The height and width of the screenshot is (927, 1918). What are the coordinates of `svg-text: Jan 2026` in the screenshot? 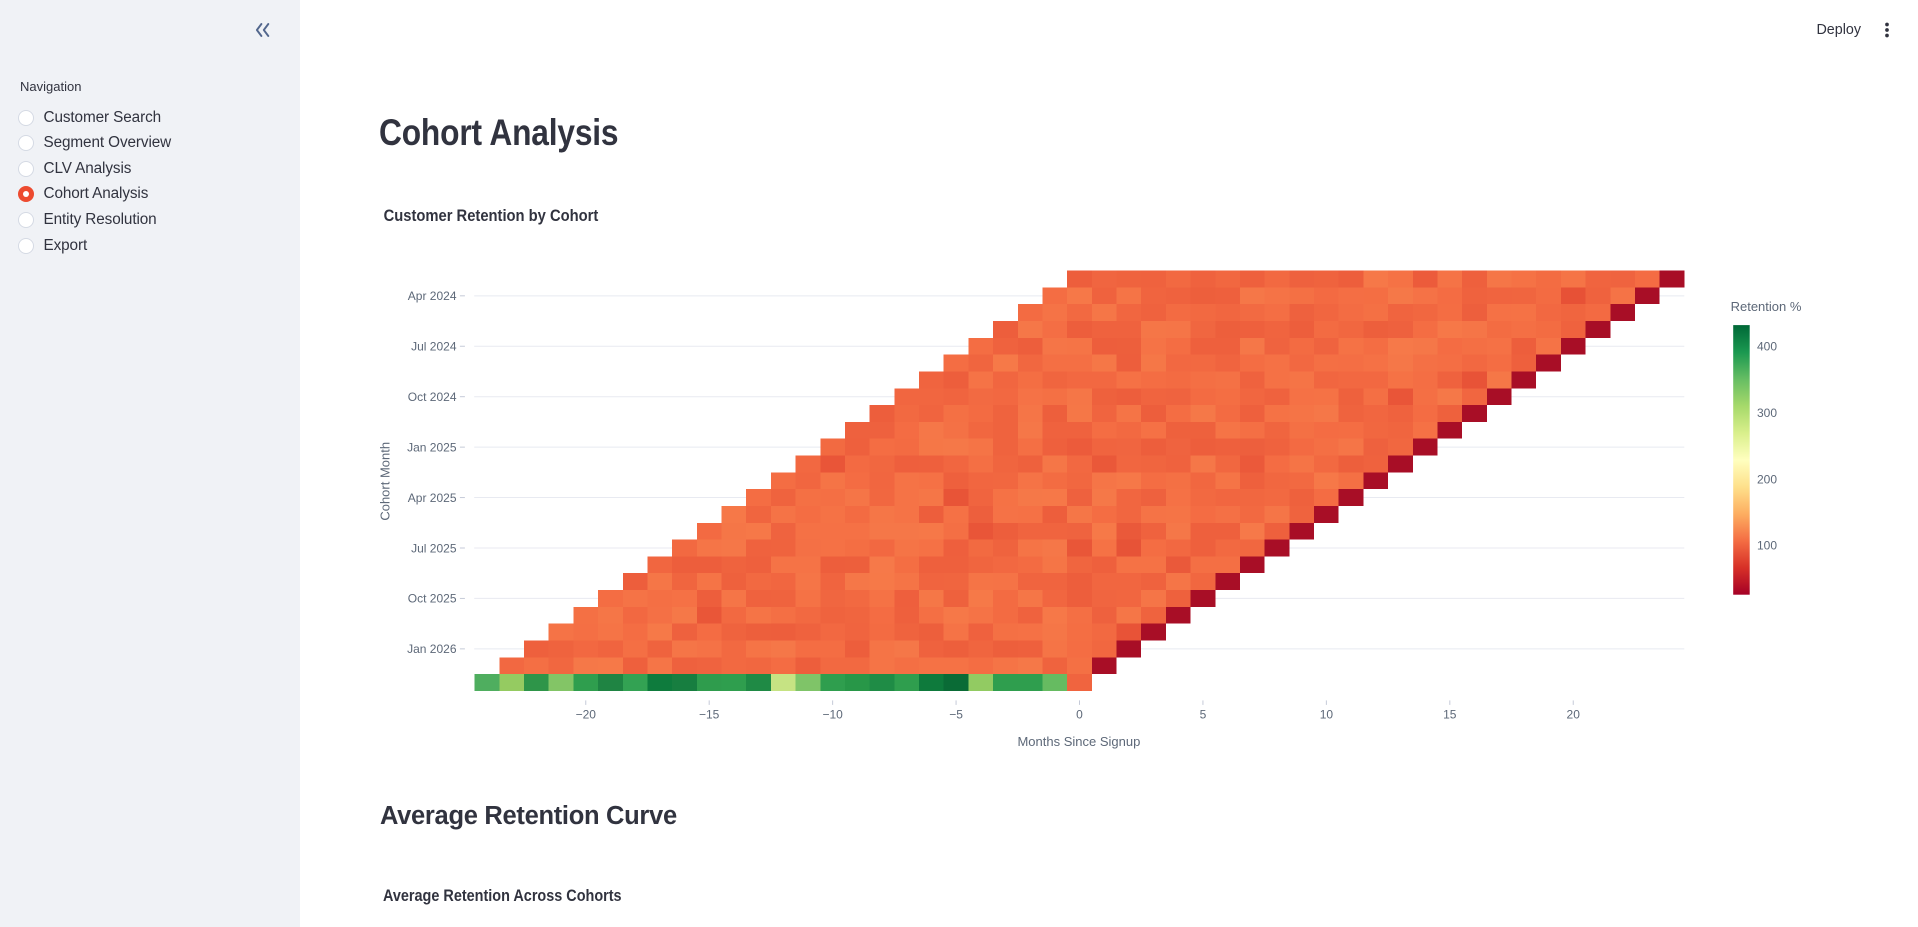 It's located at (432, 649).